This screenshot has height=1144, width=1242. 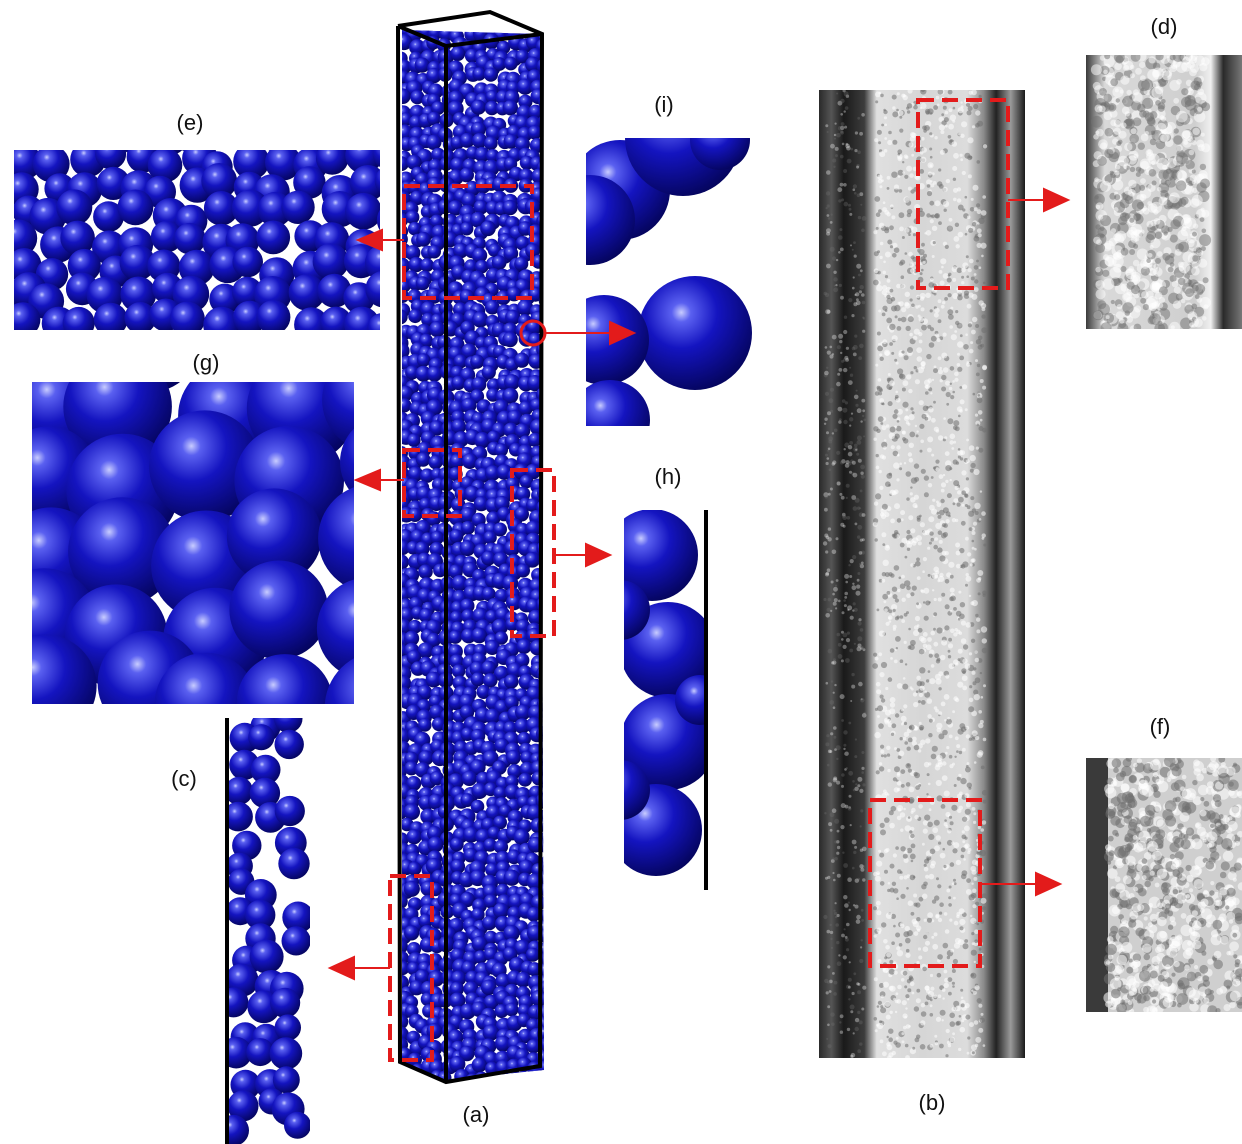 I want to click on packed-column, so click(x=463, y=547).